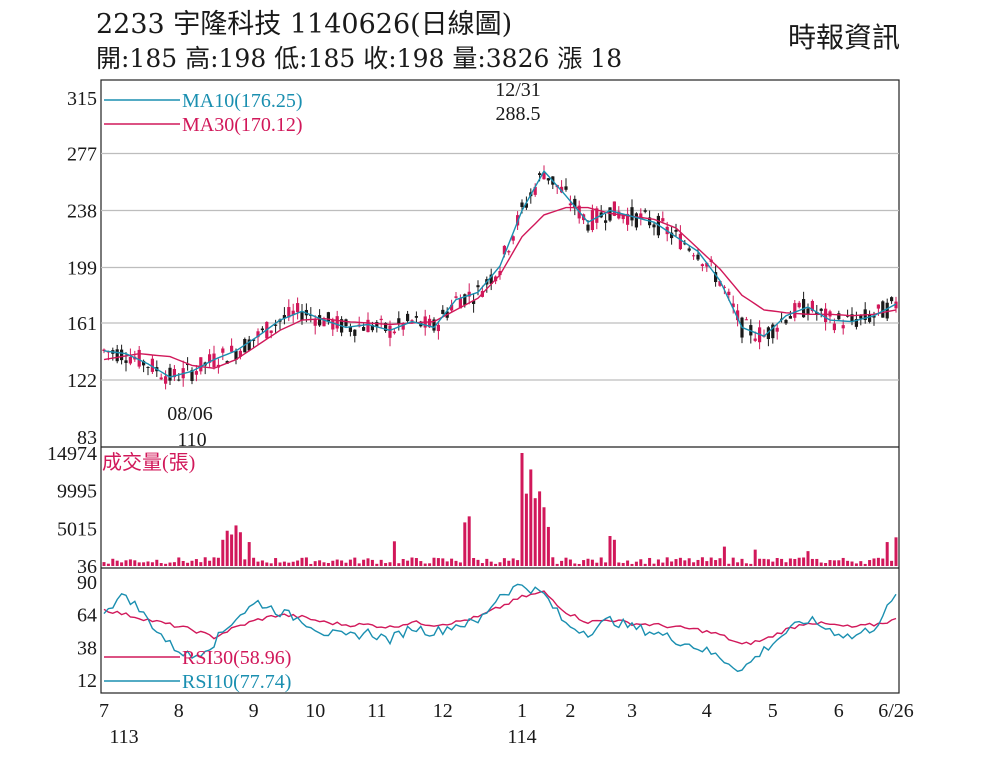 The image size is (1000, 771). Describe the element at coordinates (242, 125) in the screenshot. I see `legend-ma30: MA30(170.12)` at that location.